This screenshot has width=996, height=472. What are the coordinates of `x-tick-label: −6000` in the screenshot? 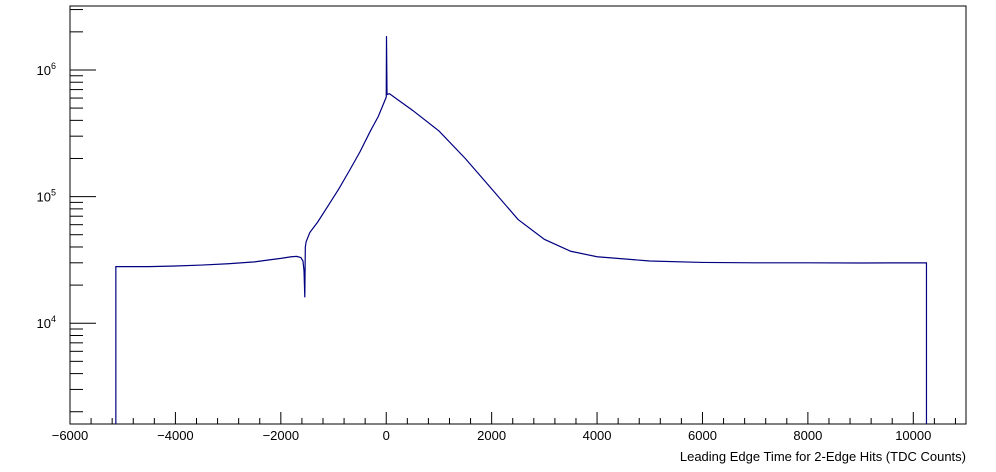 It's located at (70, 435).